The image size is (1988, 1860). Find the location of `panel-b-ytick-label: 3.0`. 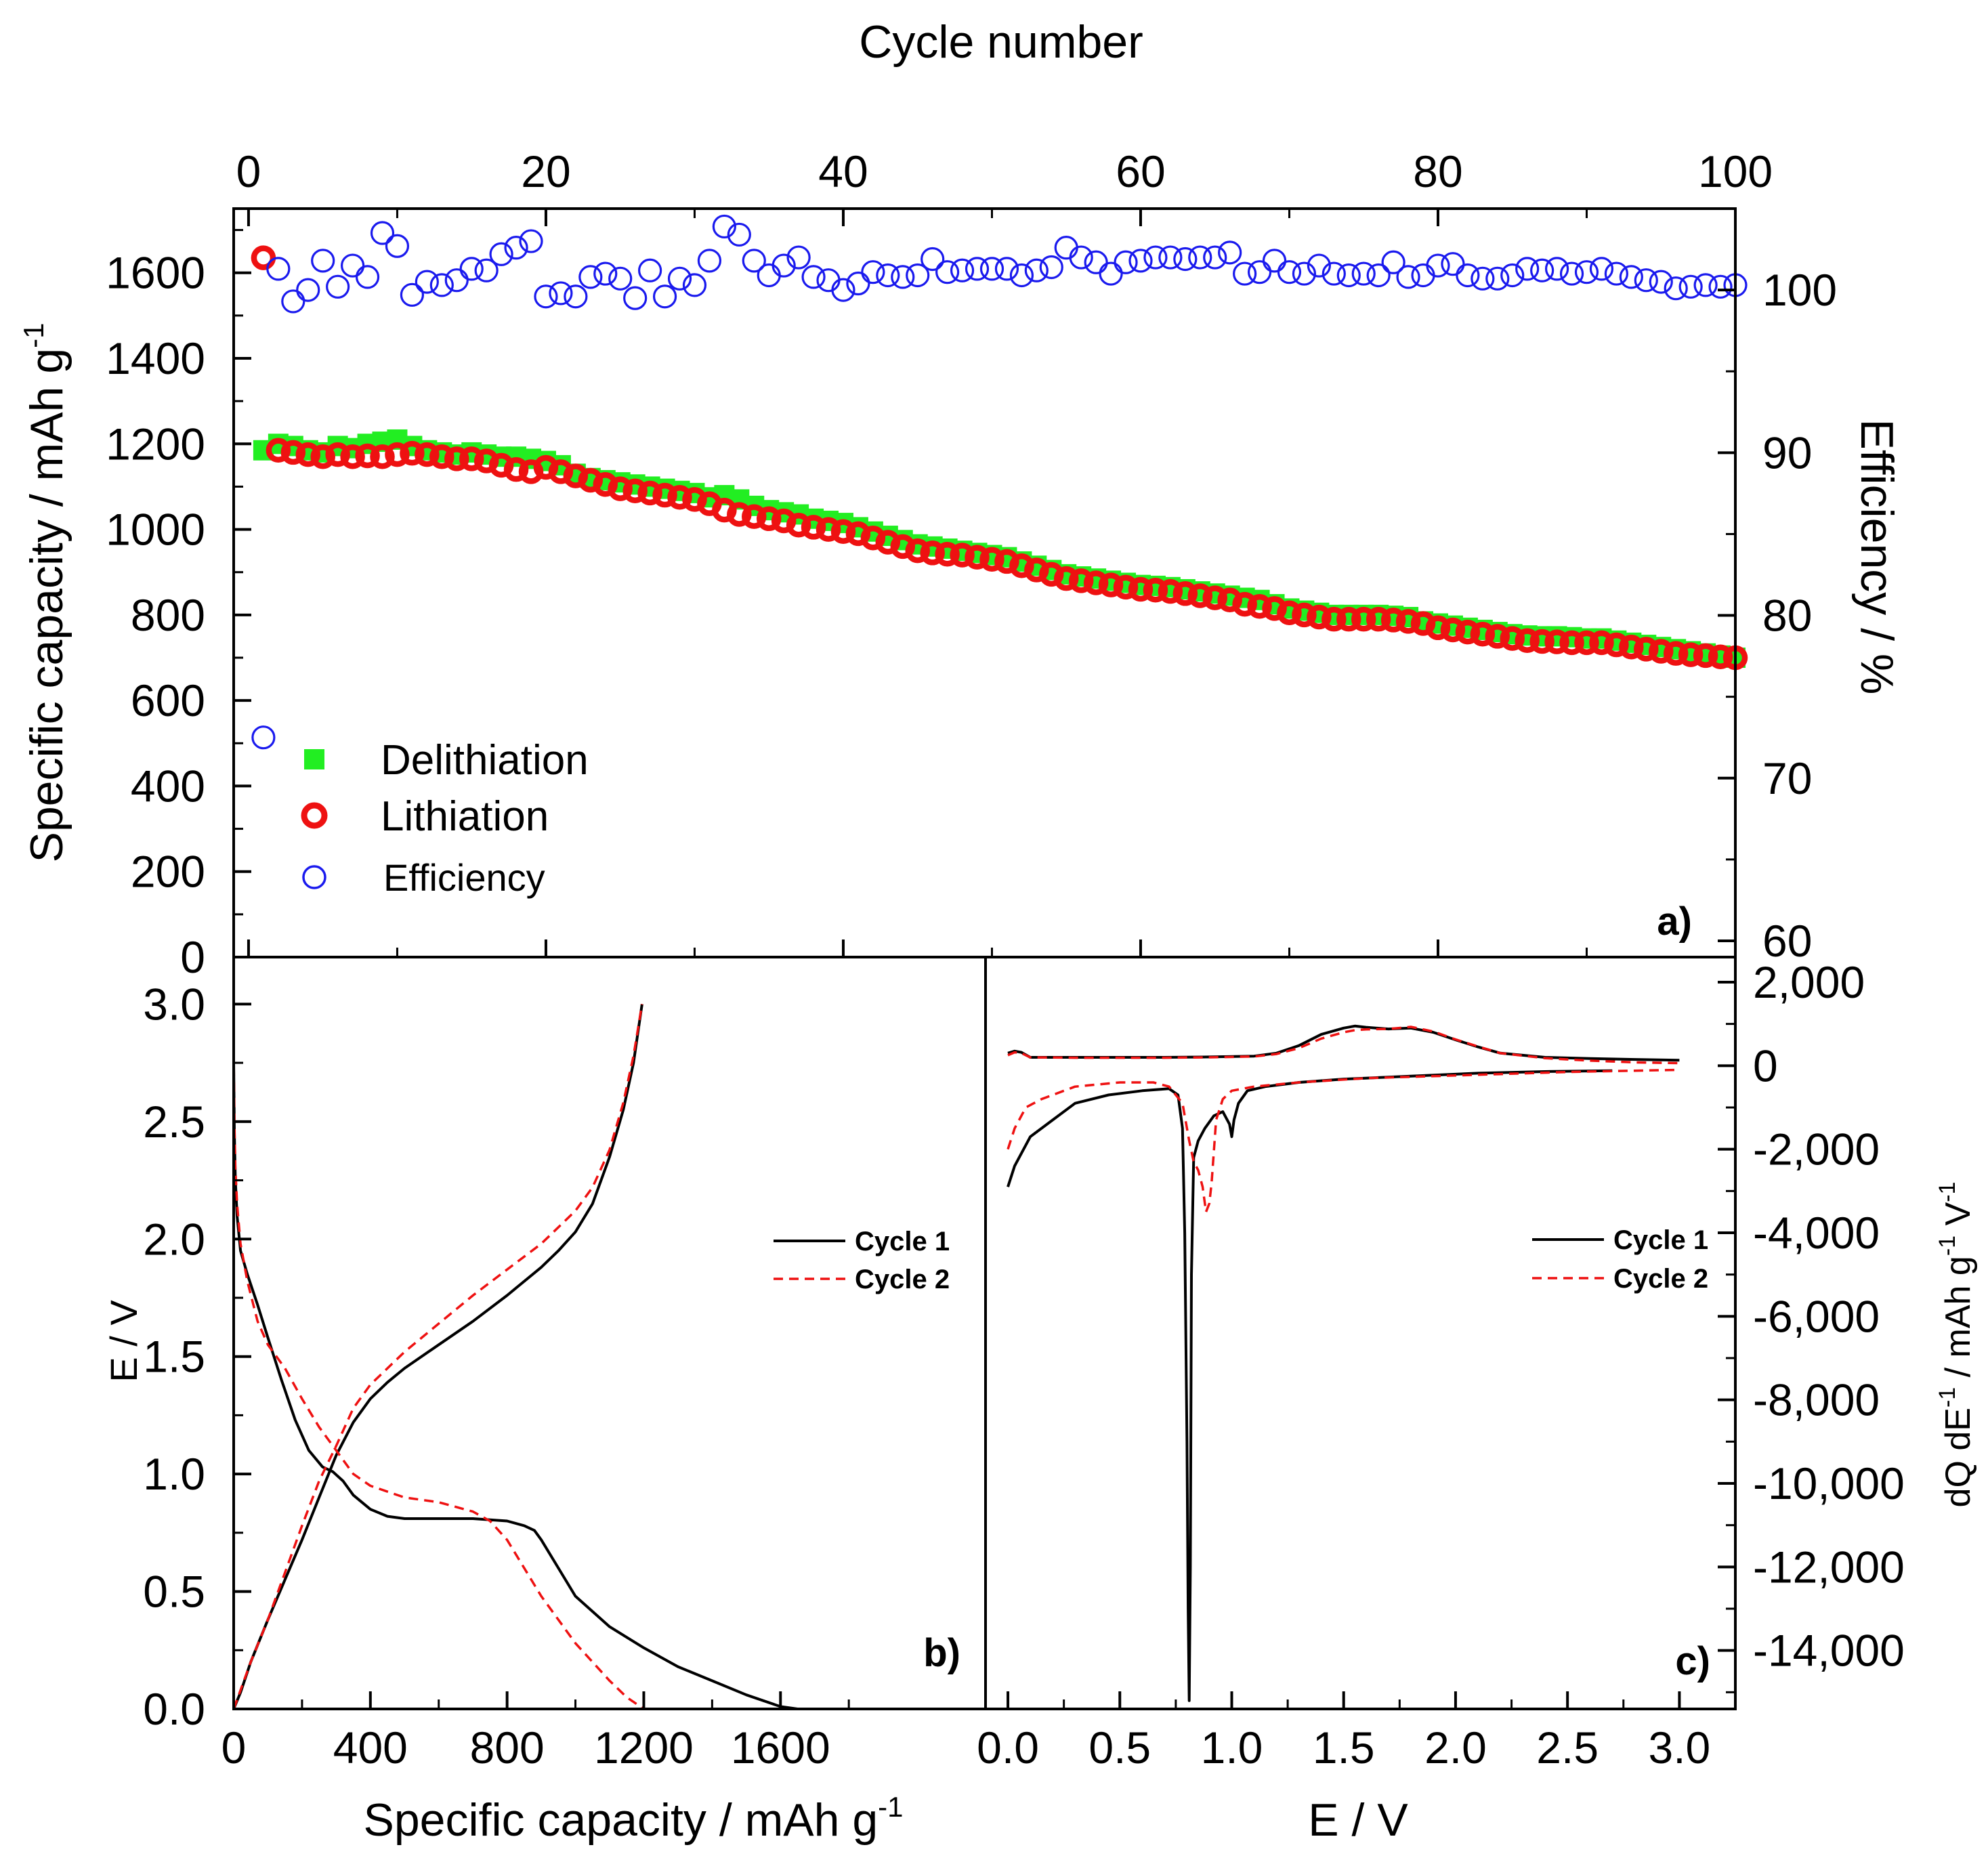

panel-b-ytick-label: 3.0 is located at coordinates (174, 1004).